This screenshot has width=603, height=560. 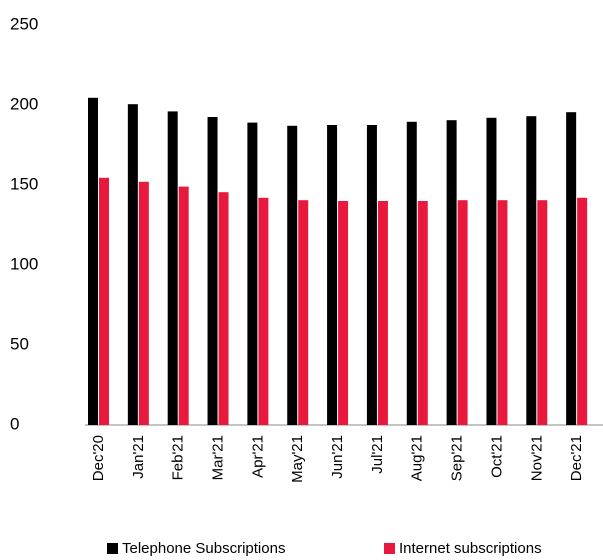 What do you see at coordinates (457, 458) in the screenshot?
I see `x-tick-label: Sep'21` at bounding box center [457, 458].